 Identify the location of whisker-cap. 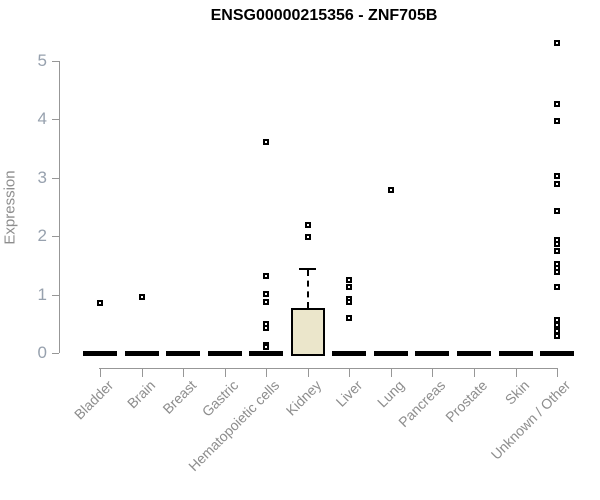
(307, 269).